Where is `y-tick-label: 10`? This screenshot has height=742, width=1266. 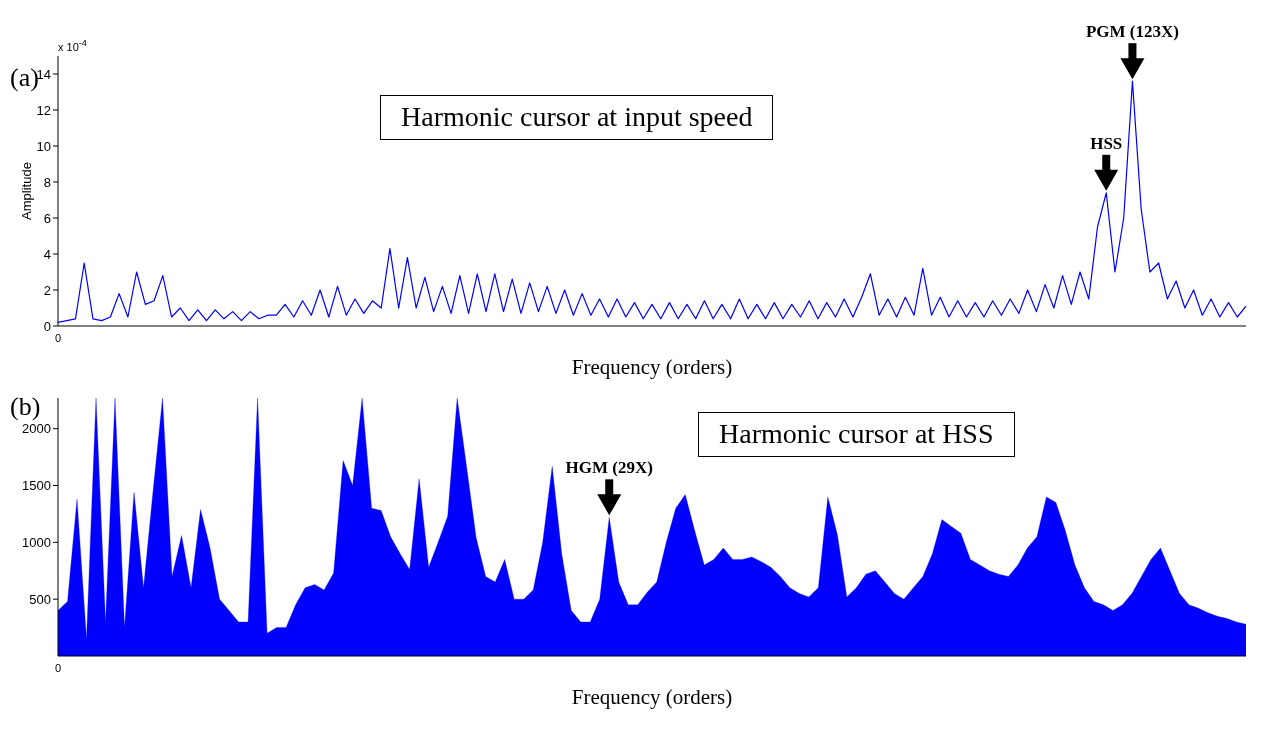
y-tick-label: 10 is located at coordinates (43, 146).